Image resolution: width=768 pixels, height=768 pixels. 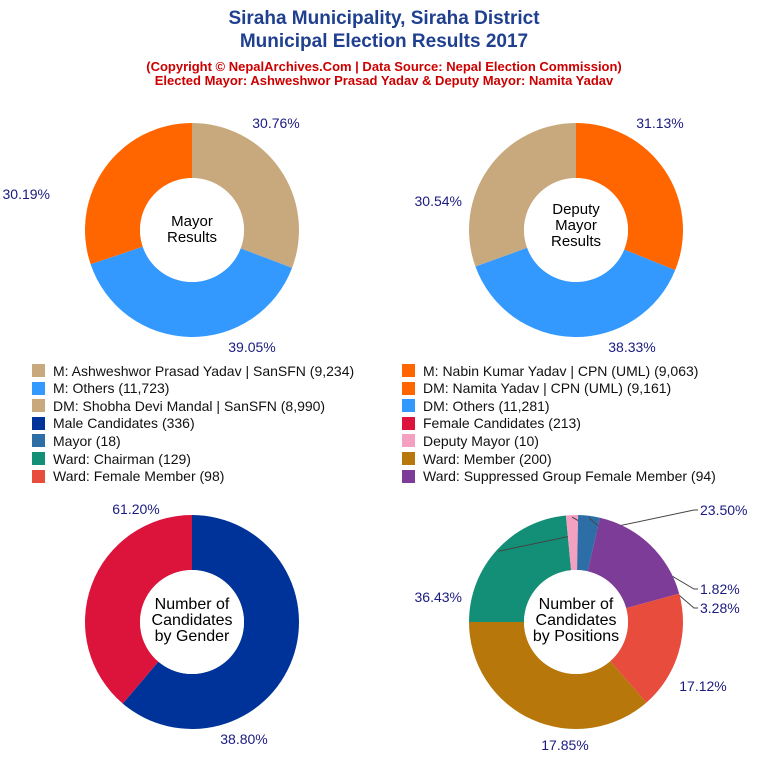 I want to click on legend-label: Deputy Mayor (10), so click(x=481, y=440).